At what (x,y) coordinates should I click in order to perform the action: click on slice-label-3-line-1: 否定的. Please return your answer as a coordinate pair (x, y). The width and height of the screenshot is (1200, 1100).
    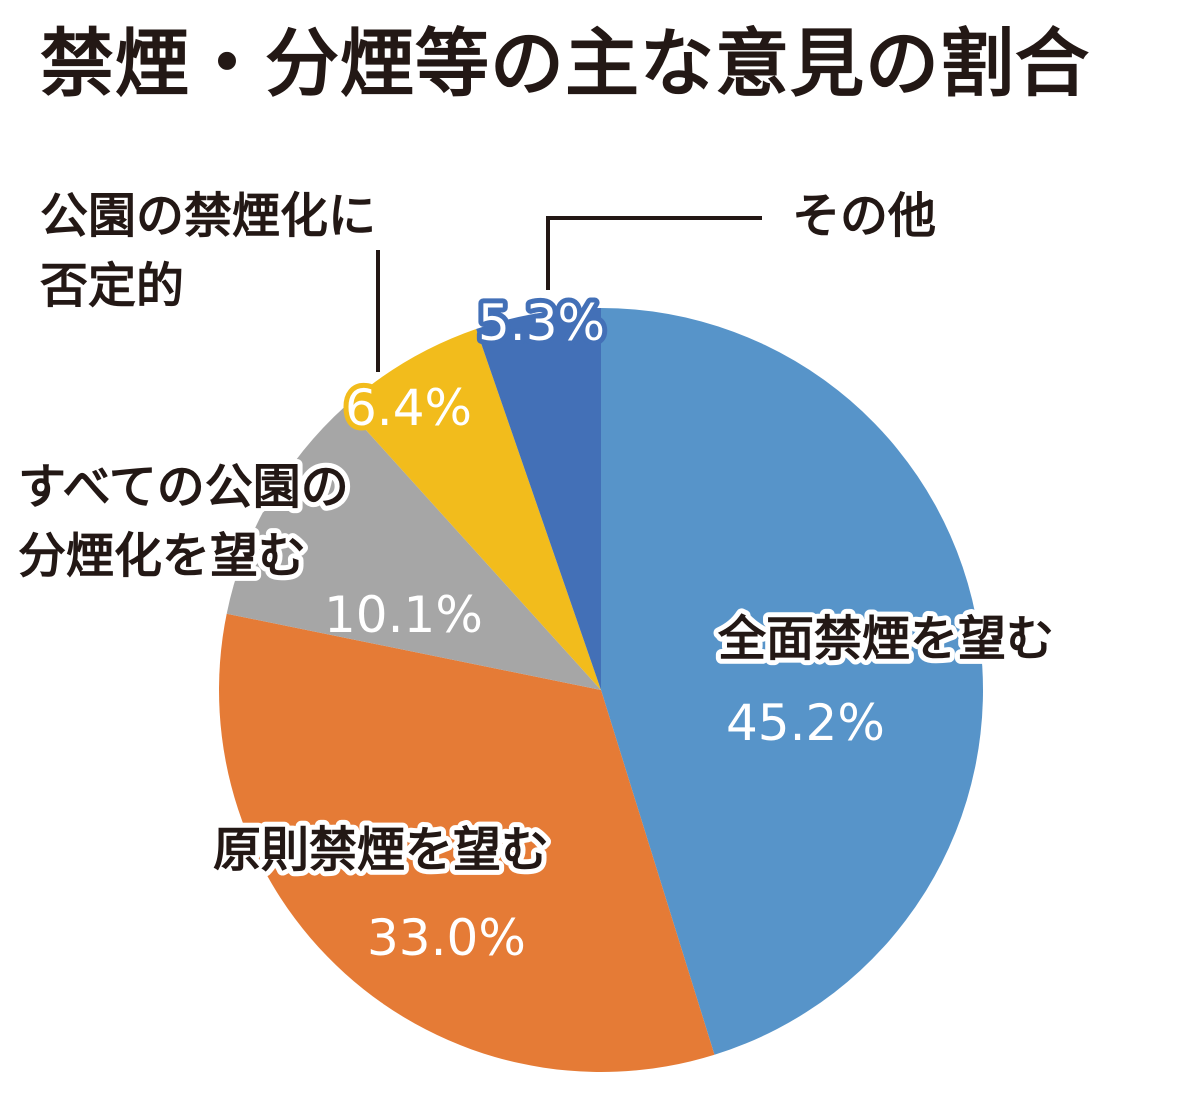
    Looking at the image, I should click on (112, 286).